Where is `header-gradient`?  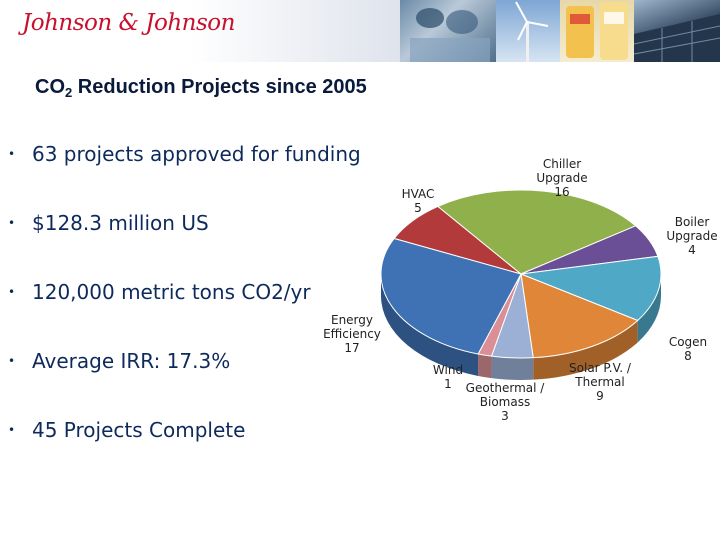
header-gradient is located at coordinates (295, 31).